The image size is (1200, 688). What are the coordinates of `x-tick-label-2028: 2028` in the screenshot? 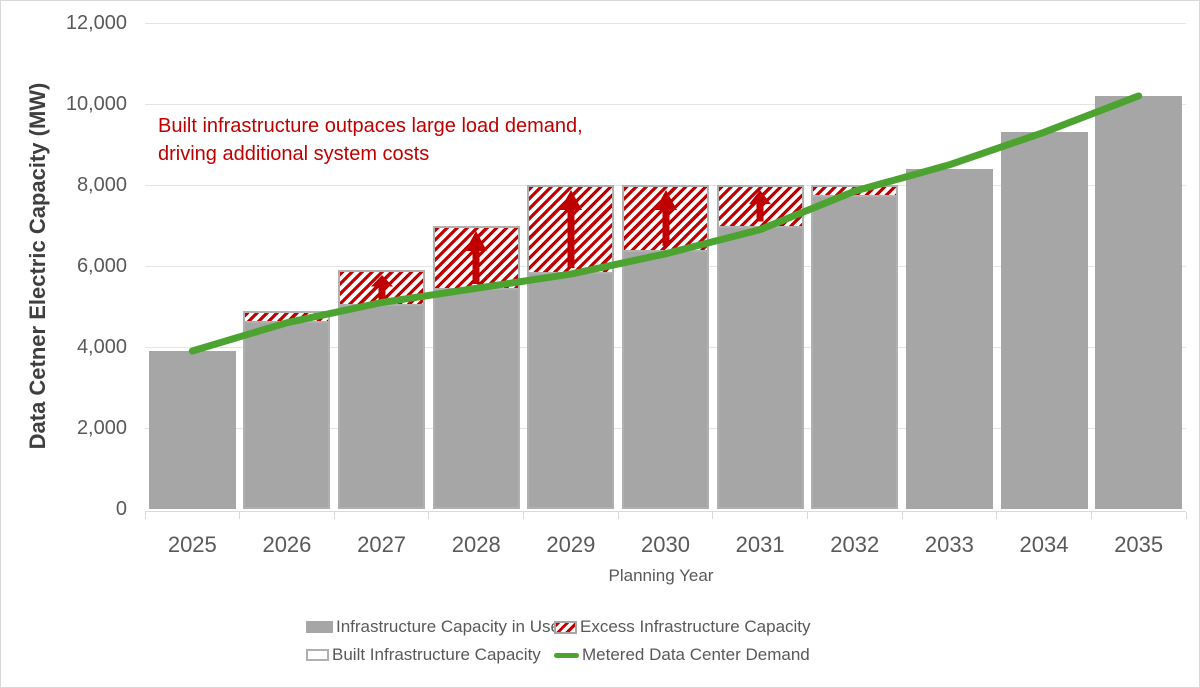 It's located at (476, 544).